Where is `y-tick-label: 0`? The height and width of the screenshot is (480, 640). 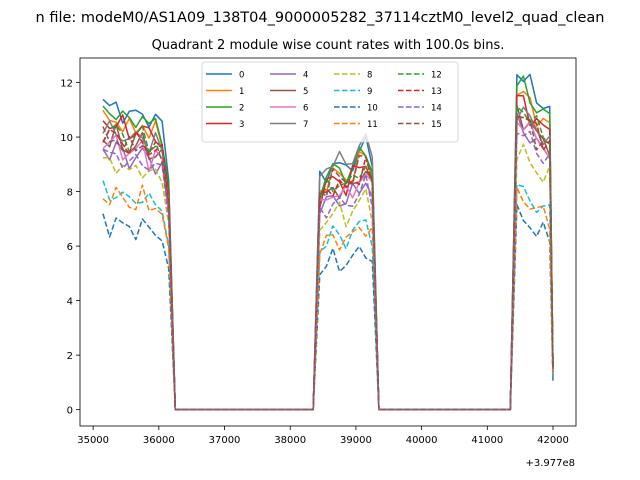 y-tick-label: 0 is located at coordinates (70, 411).